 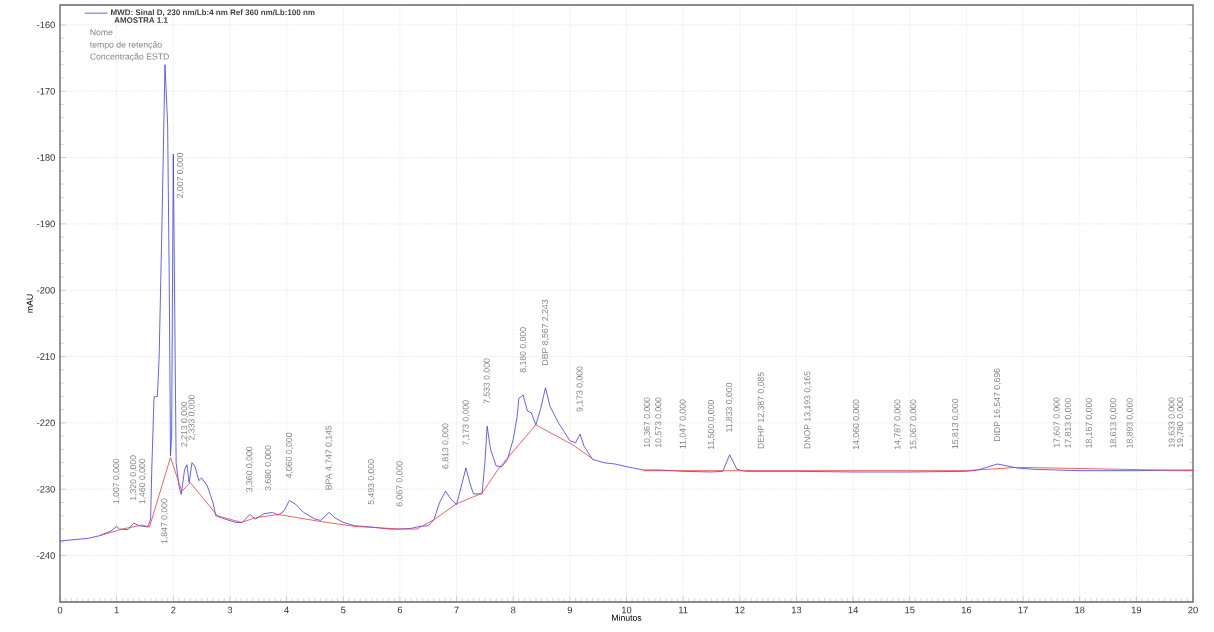 I want to click on x-tick-label: 14, so click(x=853, y=610).